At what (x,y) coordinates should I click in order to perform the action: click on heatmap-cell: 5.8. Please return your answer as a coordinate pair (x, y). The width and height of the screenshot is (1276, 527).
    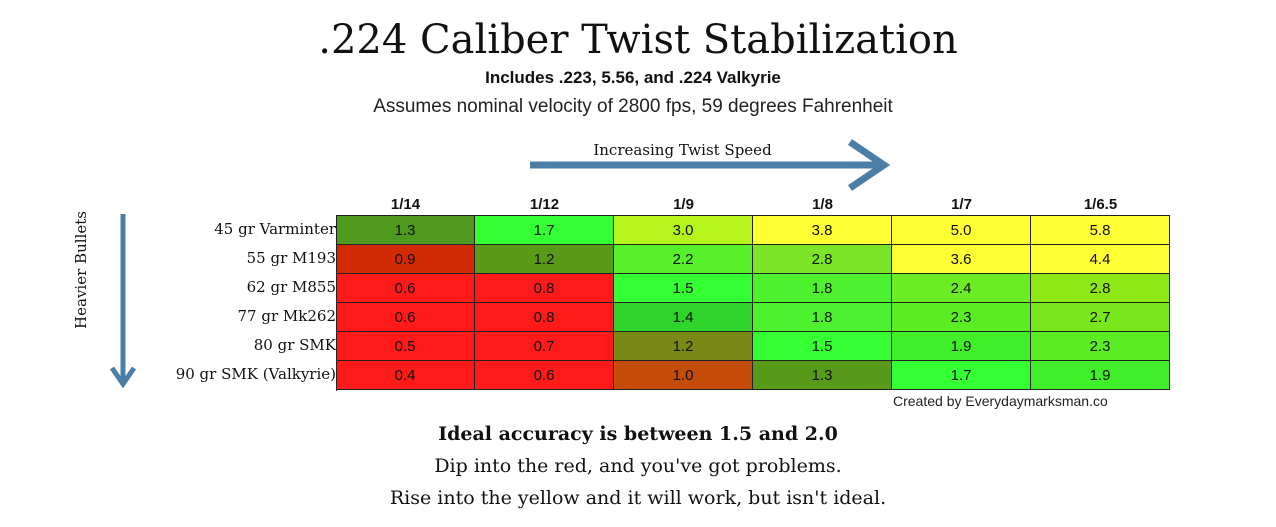
    Looking at the image, I should click on (1100, 230).